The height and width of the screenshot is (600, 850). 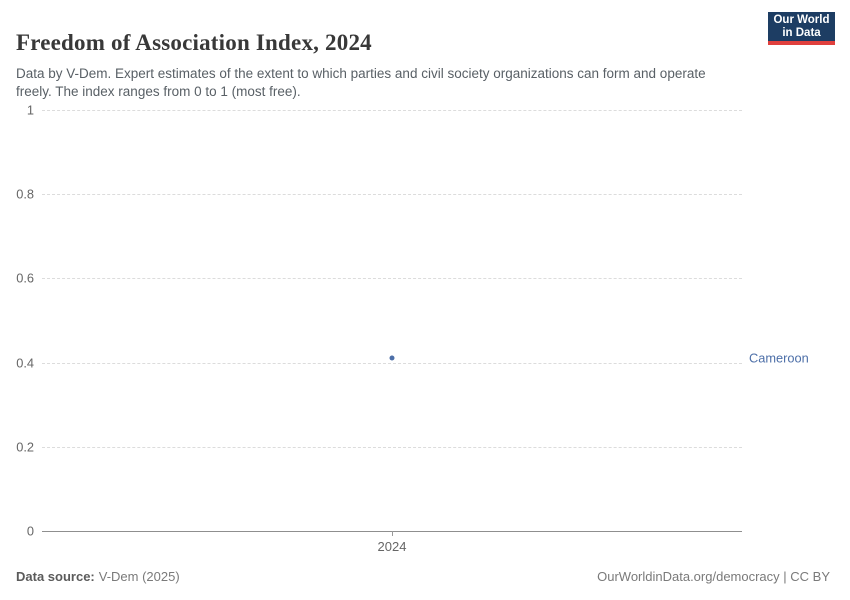 I want to click on y-axis-tick-label: 0.8, so click(x=25, y=194).